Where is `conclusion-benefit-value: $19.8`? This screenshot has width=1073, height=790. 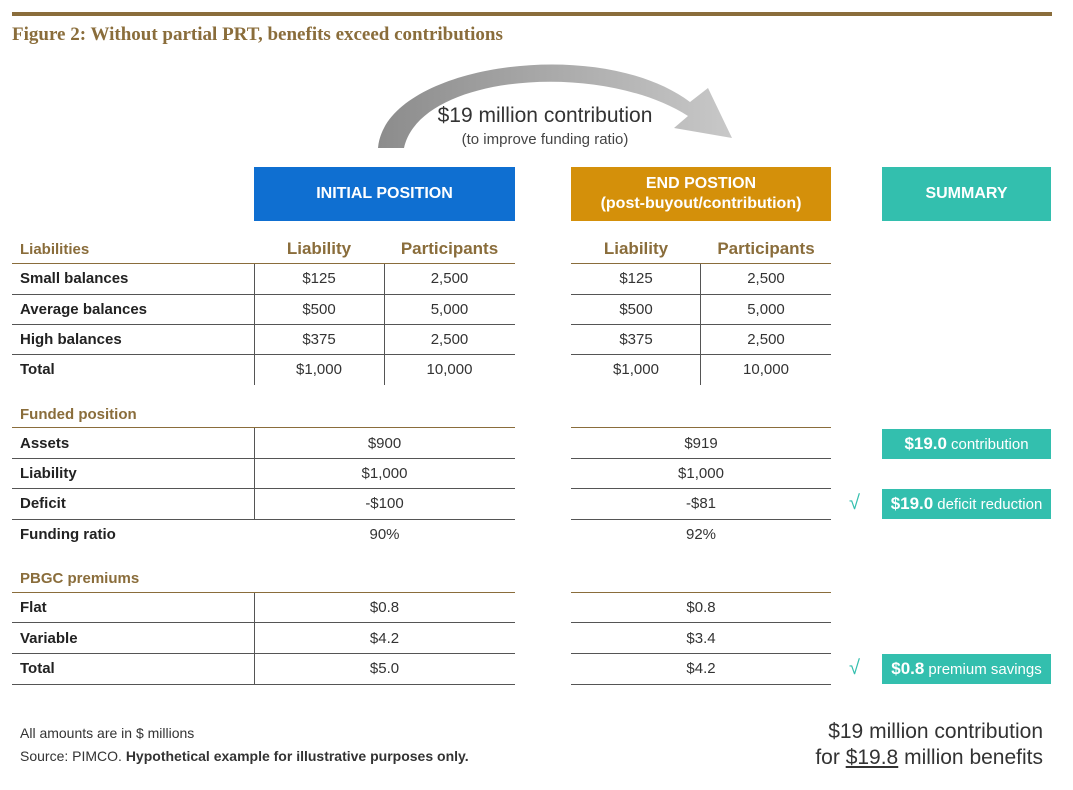 conclusion-benefit-value: $19.8 is located at coordinates (872, 757).